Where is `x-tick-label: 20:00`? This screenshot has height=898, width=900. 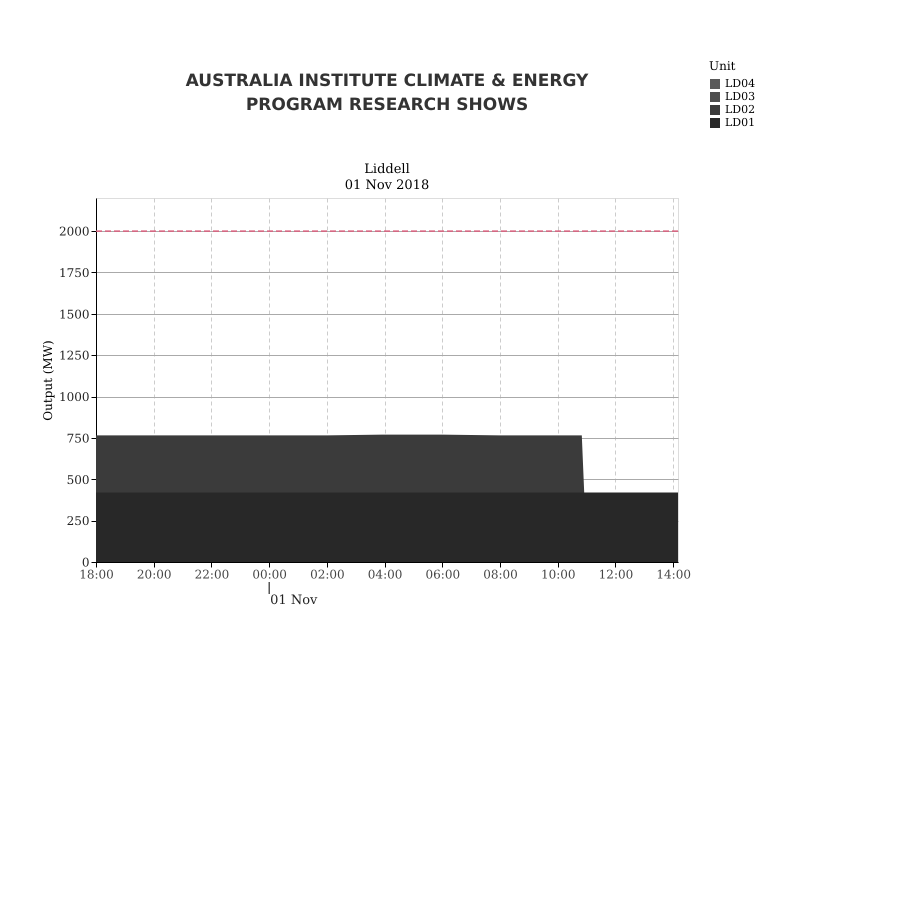 x-tick-label: 20:00 is located at coordinates (154, 575).